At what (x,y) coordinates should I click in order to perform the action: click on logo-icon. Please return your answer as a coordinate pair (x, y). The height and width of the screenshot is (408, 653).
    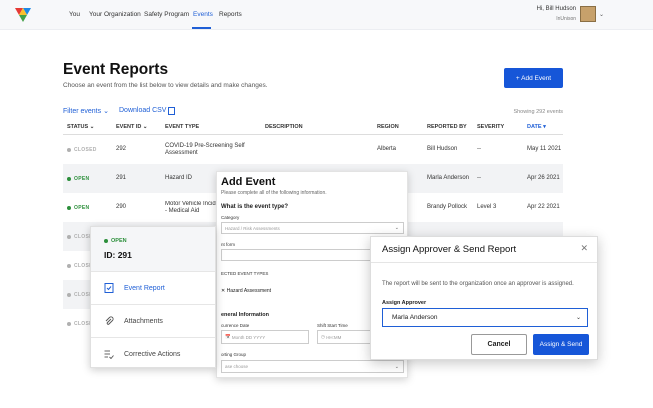
    Looking at the image, I should click on (23, 15).